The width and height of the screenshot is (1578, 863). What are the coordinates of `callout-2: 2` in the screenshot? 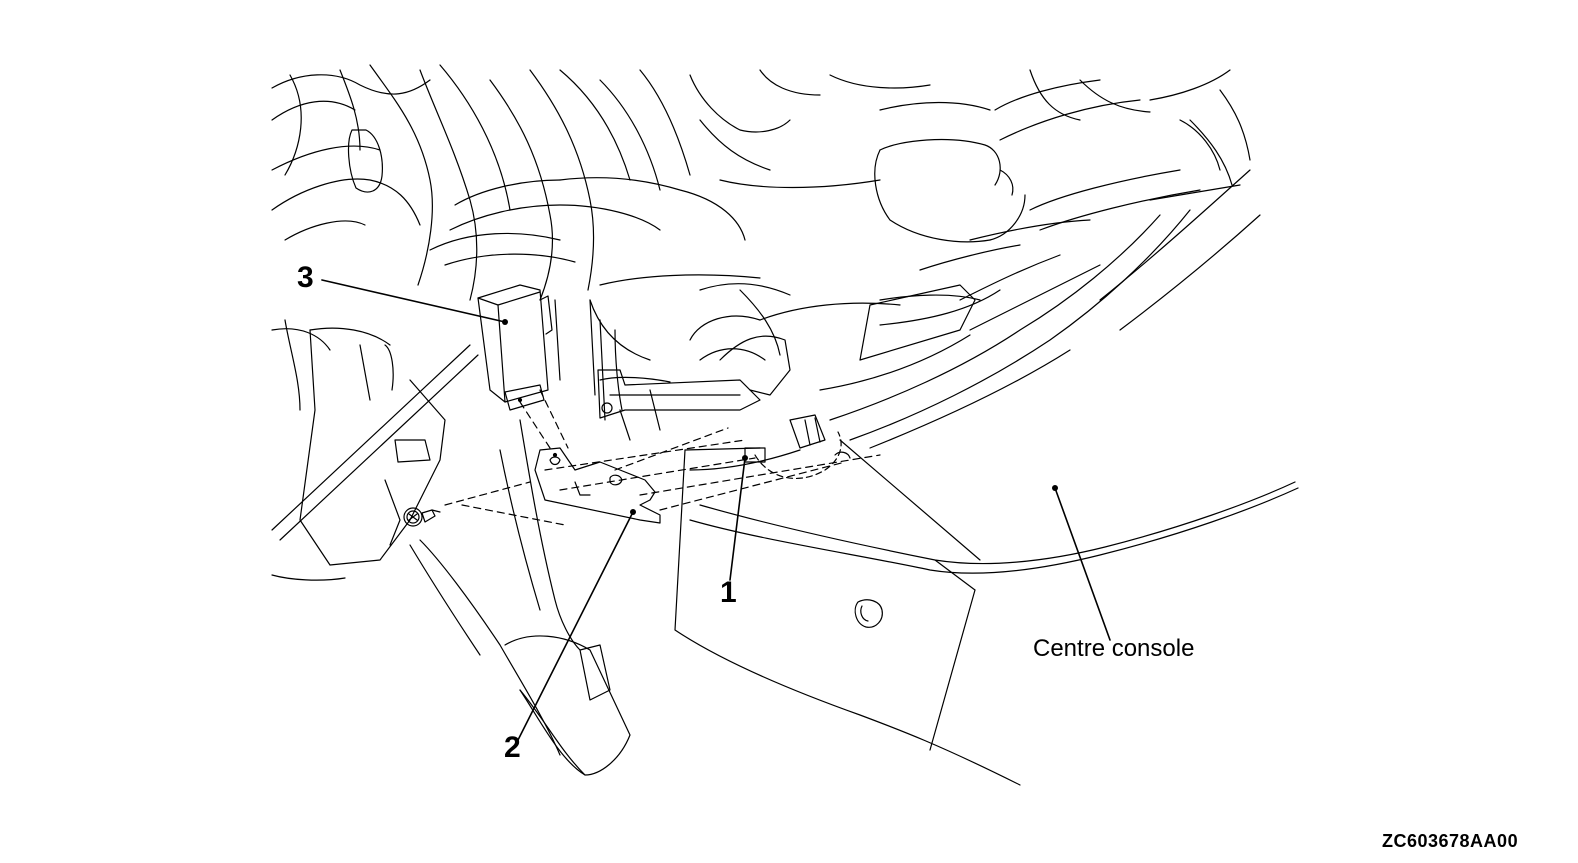 It's located at (512, 747).